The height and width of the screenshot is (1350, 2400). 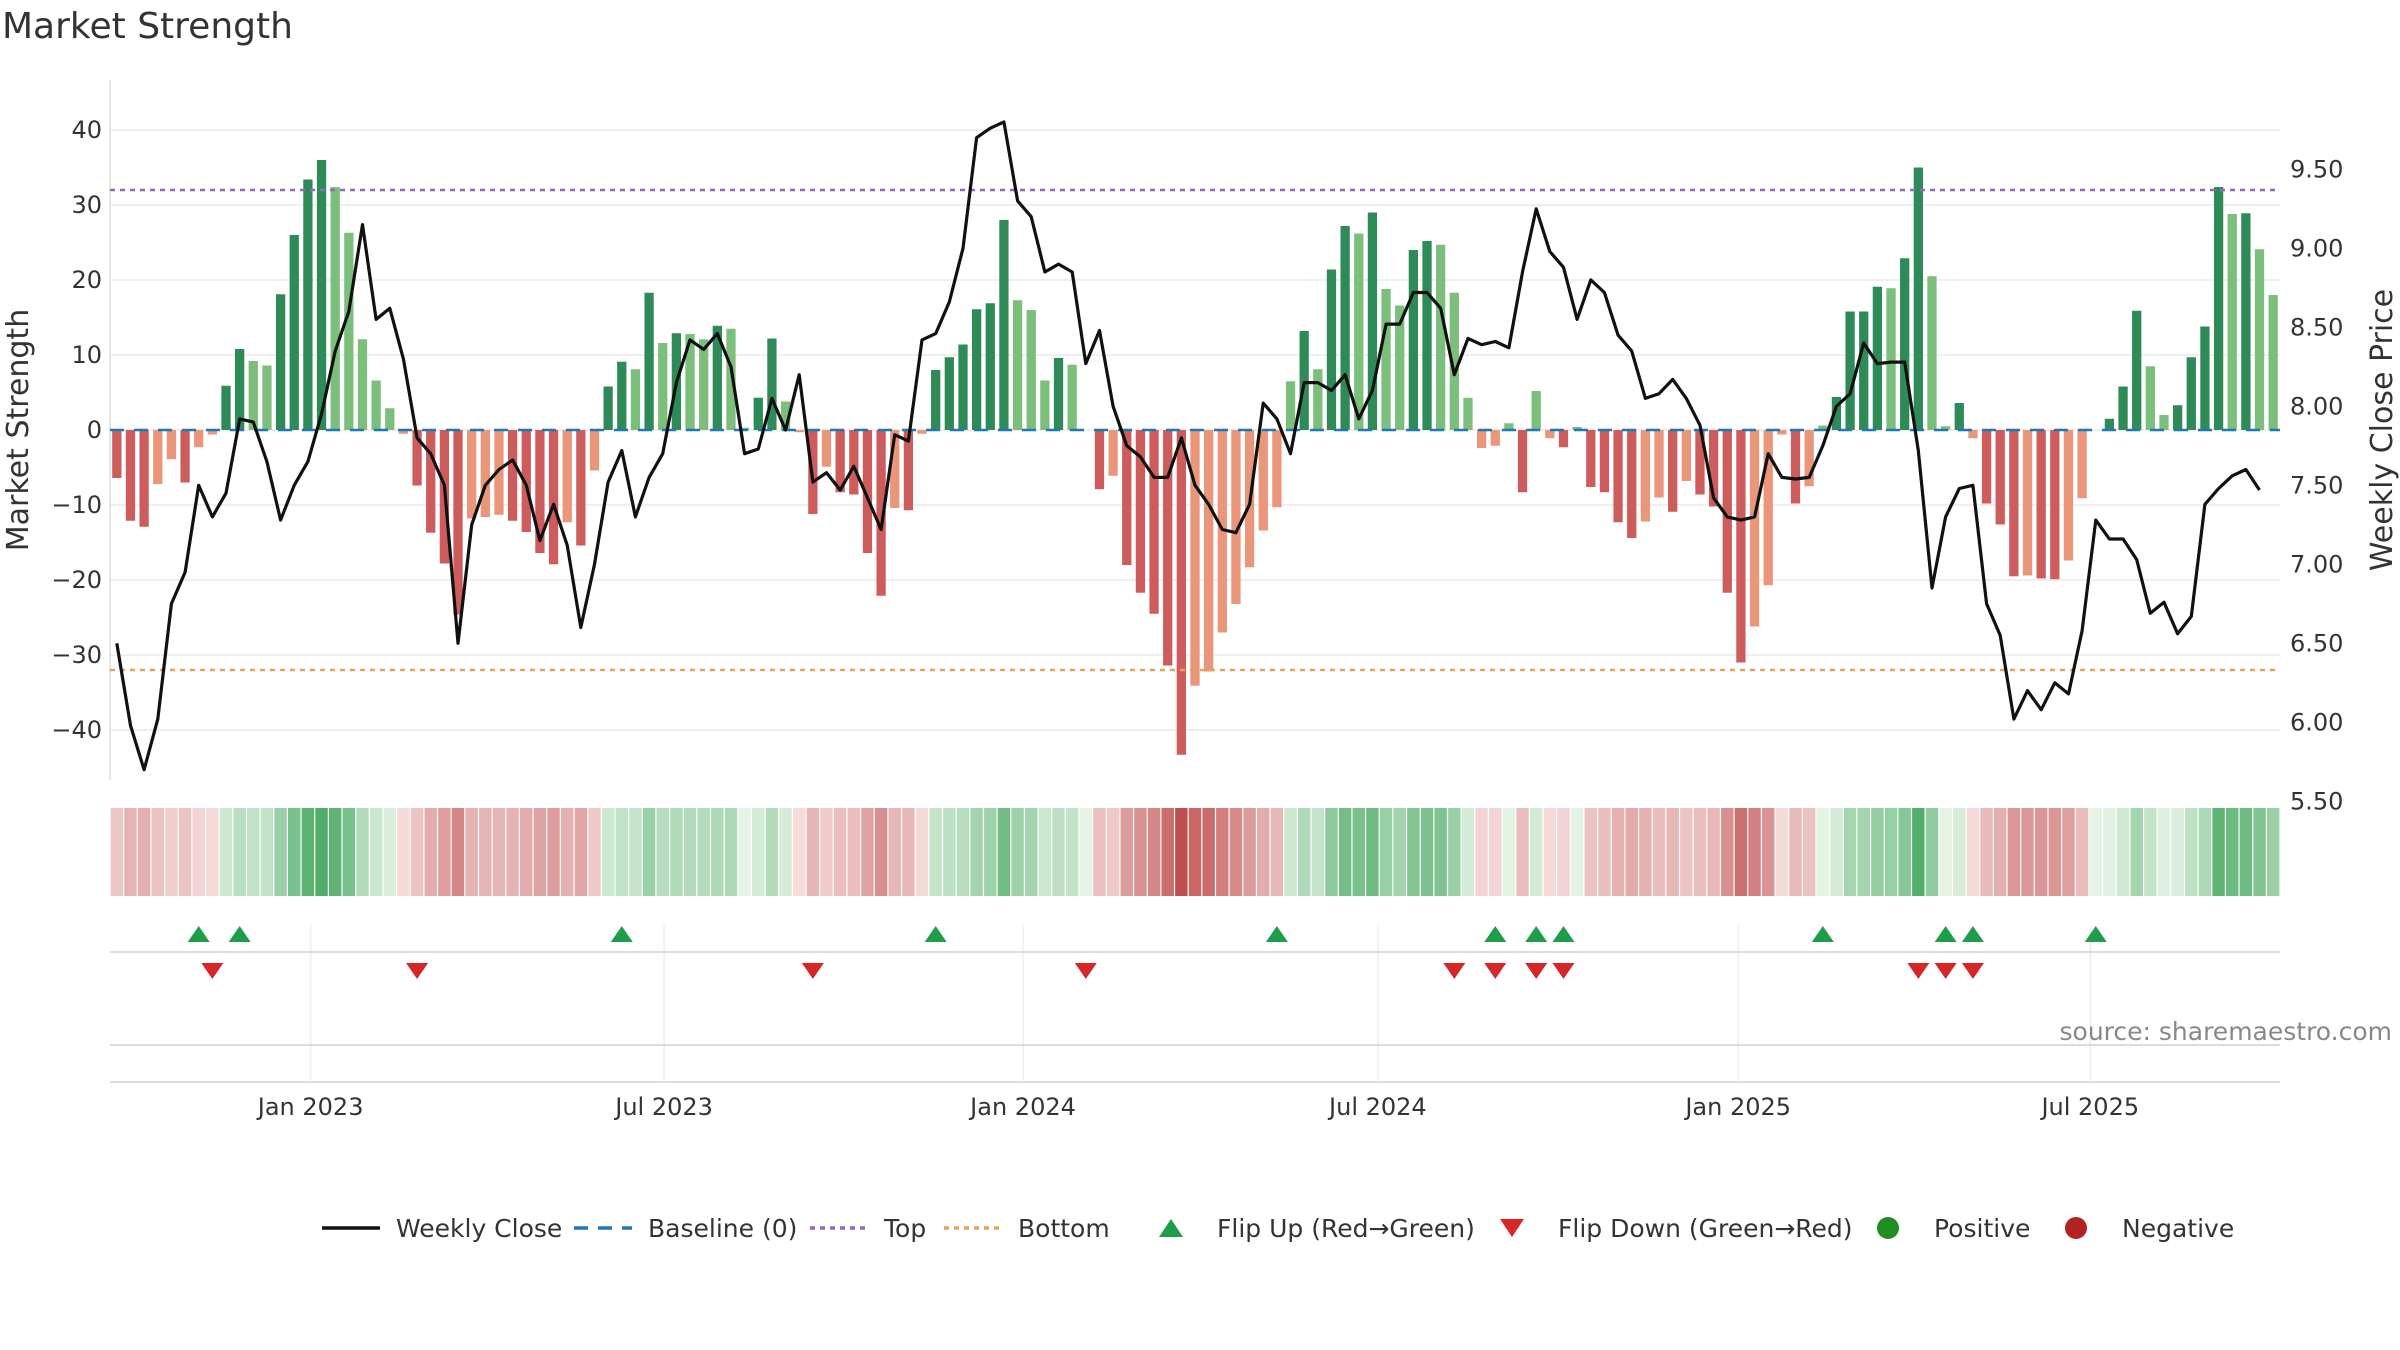 I want to click on x-tick-label: Jan 2025, so click(x=1737, y=1107).